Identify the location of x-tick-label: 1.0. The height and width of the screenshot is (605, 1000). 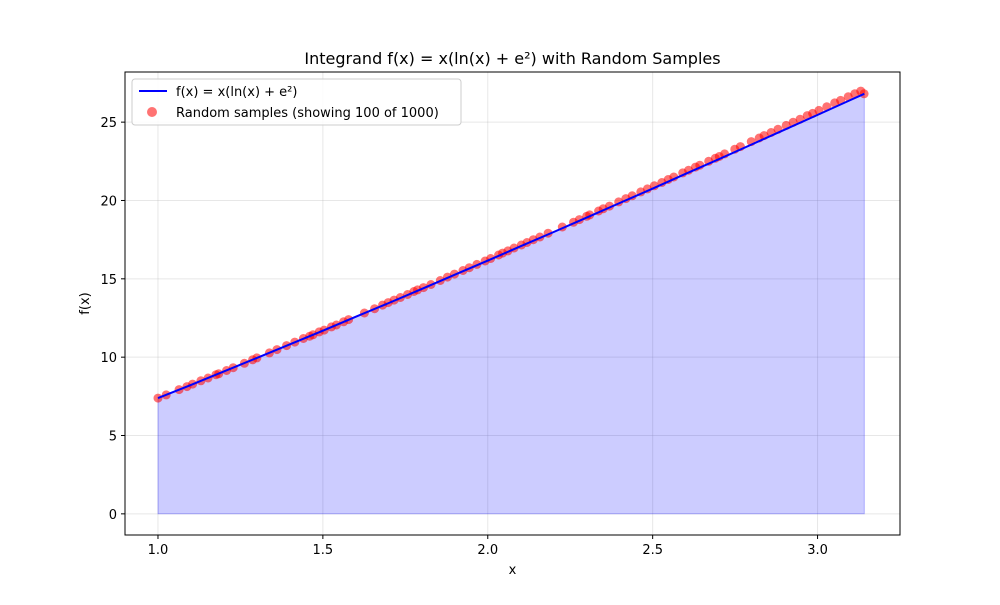
(158, 550).